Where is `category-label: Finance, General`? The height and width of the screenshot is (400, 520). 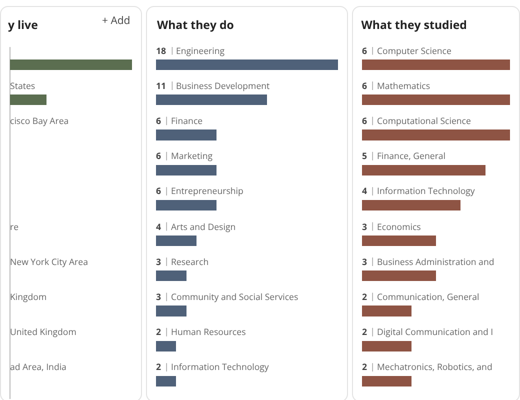 category-label: Finance, General is located at coordinates (411, 156).